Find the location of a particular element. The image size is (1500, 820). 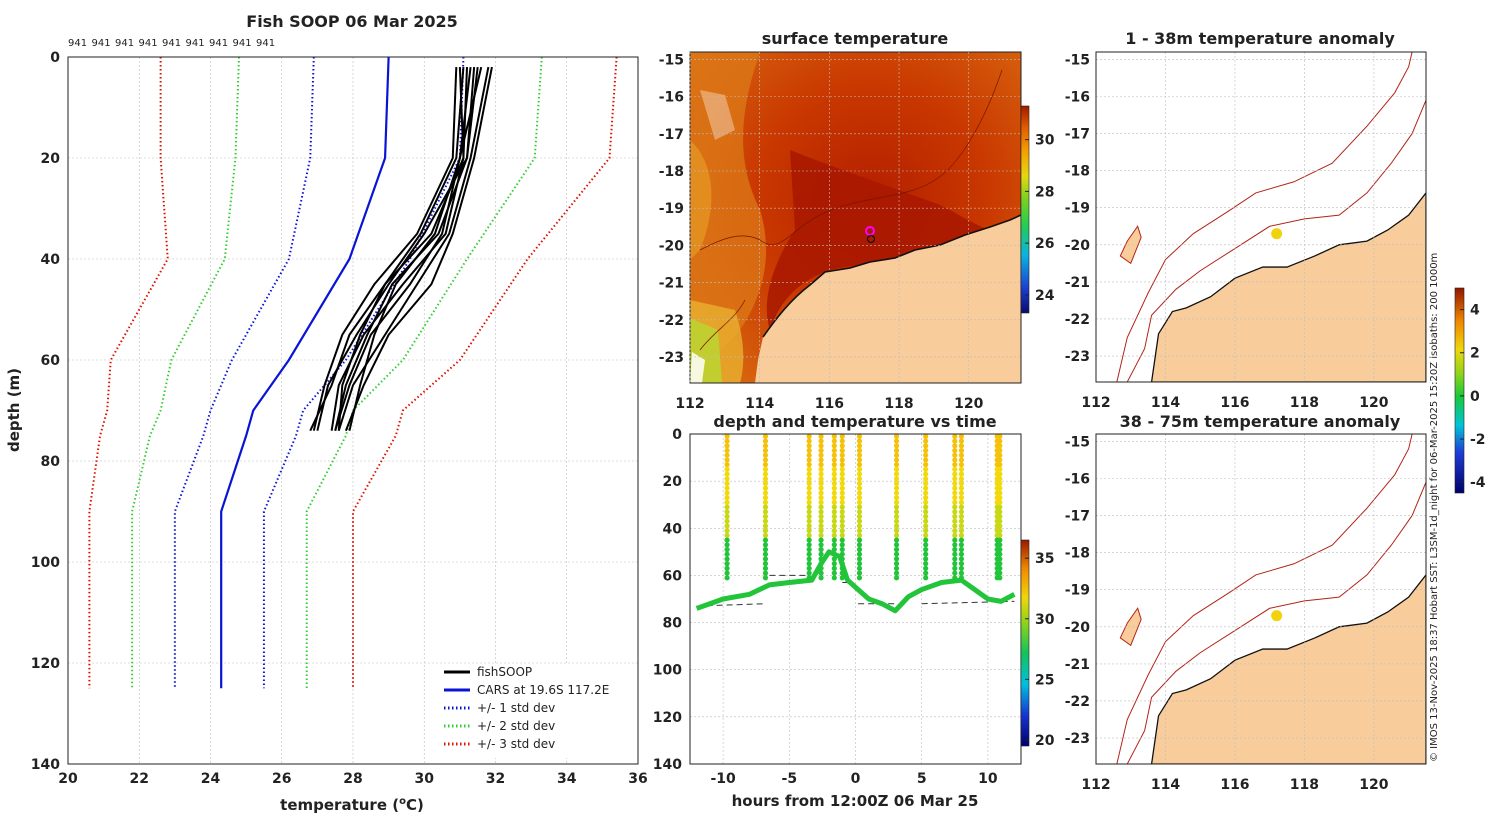

x-tick-label: 114 is located at coordinates (1165, 785).